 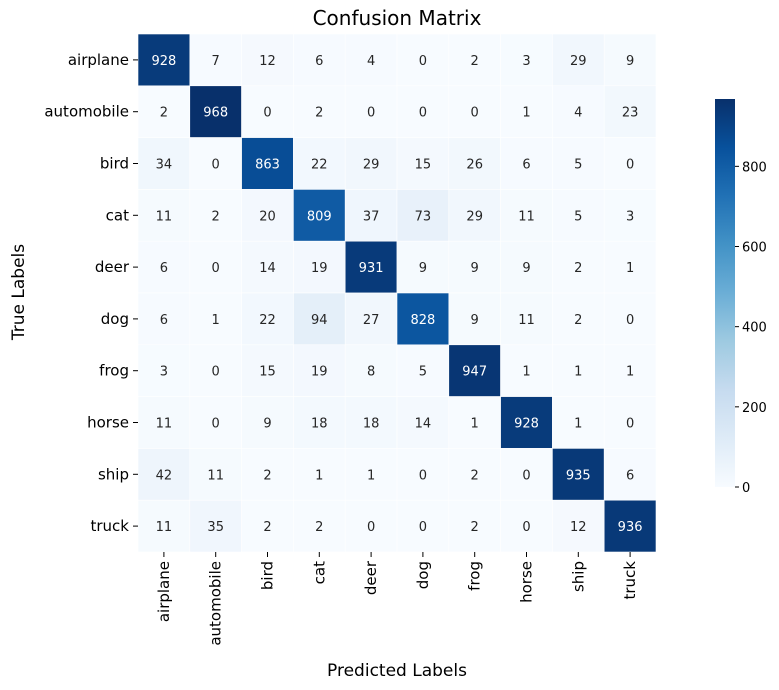 I want to click on cell-value-label: 14, so click(x=267, y=268).